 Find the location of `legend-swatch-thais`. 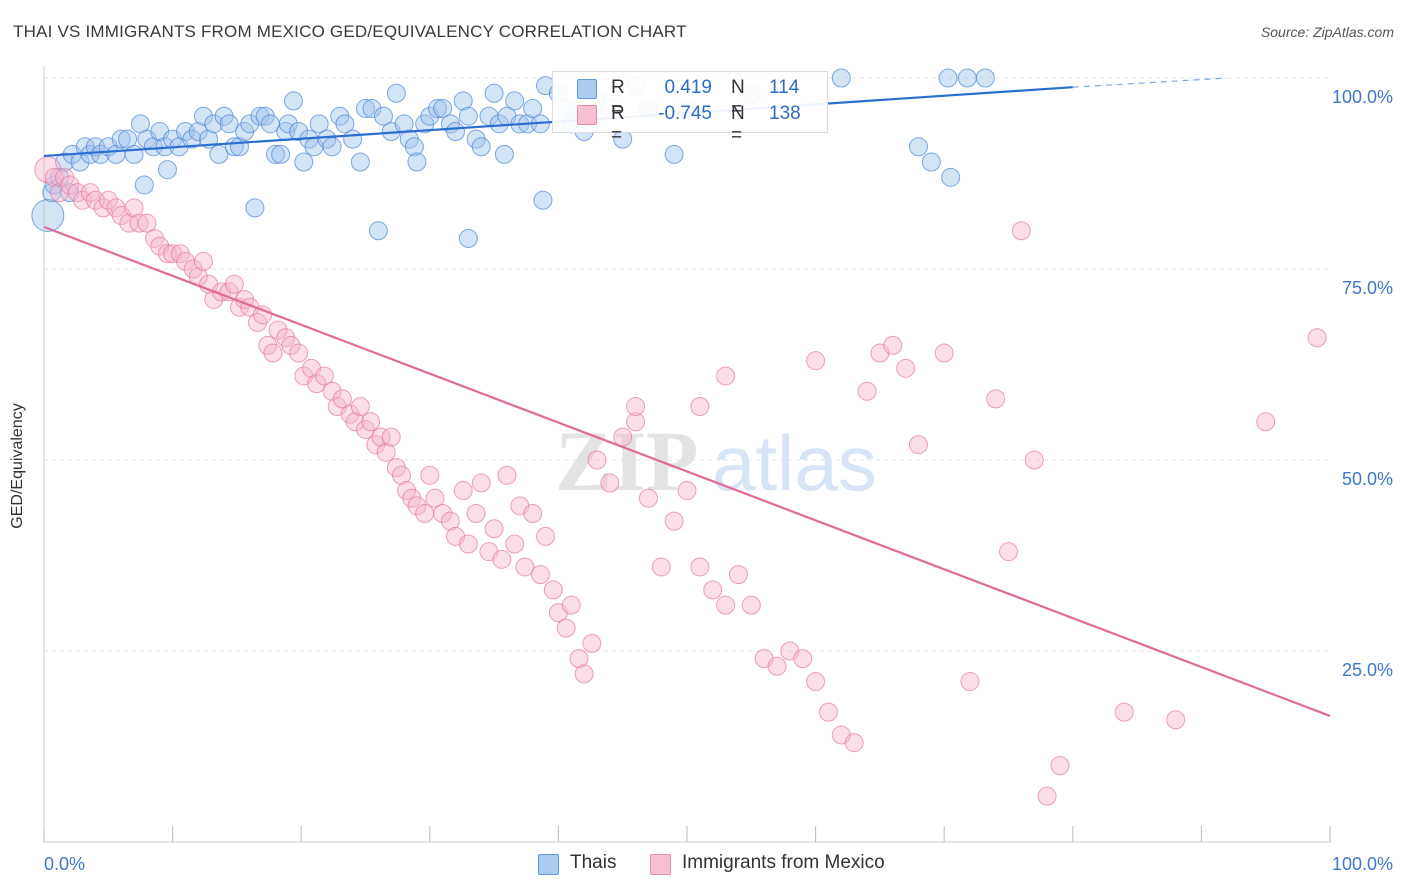

legend-swatch-thais is located at coordinates (587, 89).